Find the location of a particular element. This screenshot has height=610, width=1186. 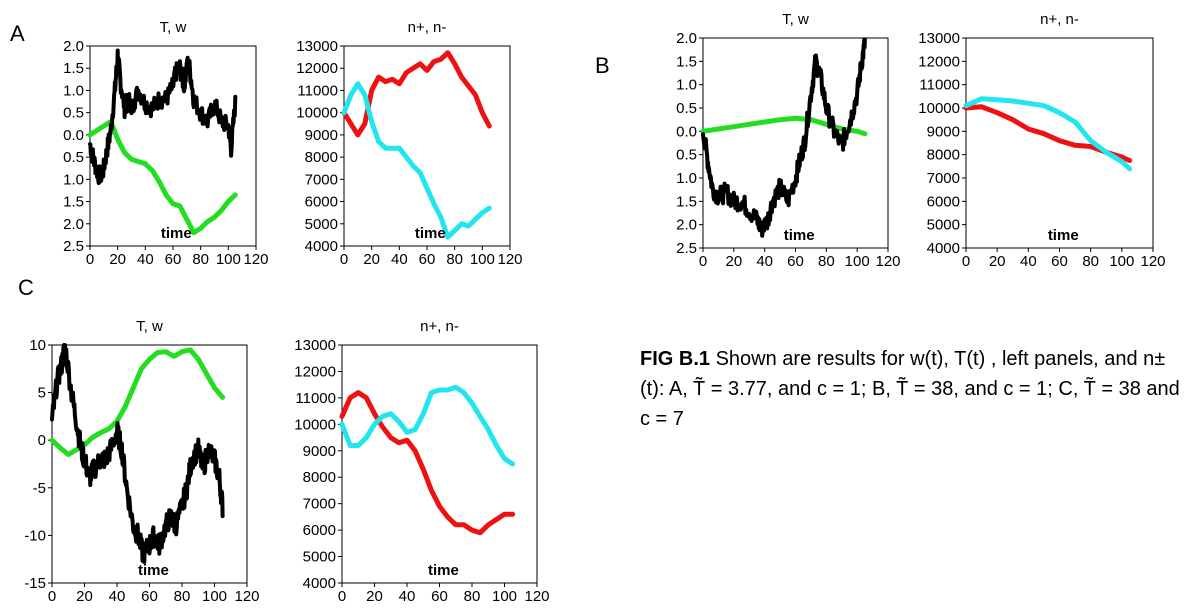

y-tick-label: -5 is located at coordinates (39, 488).